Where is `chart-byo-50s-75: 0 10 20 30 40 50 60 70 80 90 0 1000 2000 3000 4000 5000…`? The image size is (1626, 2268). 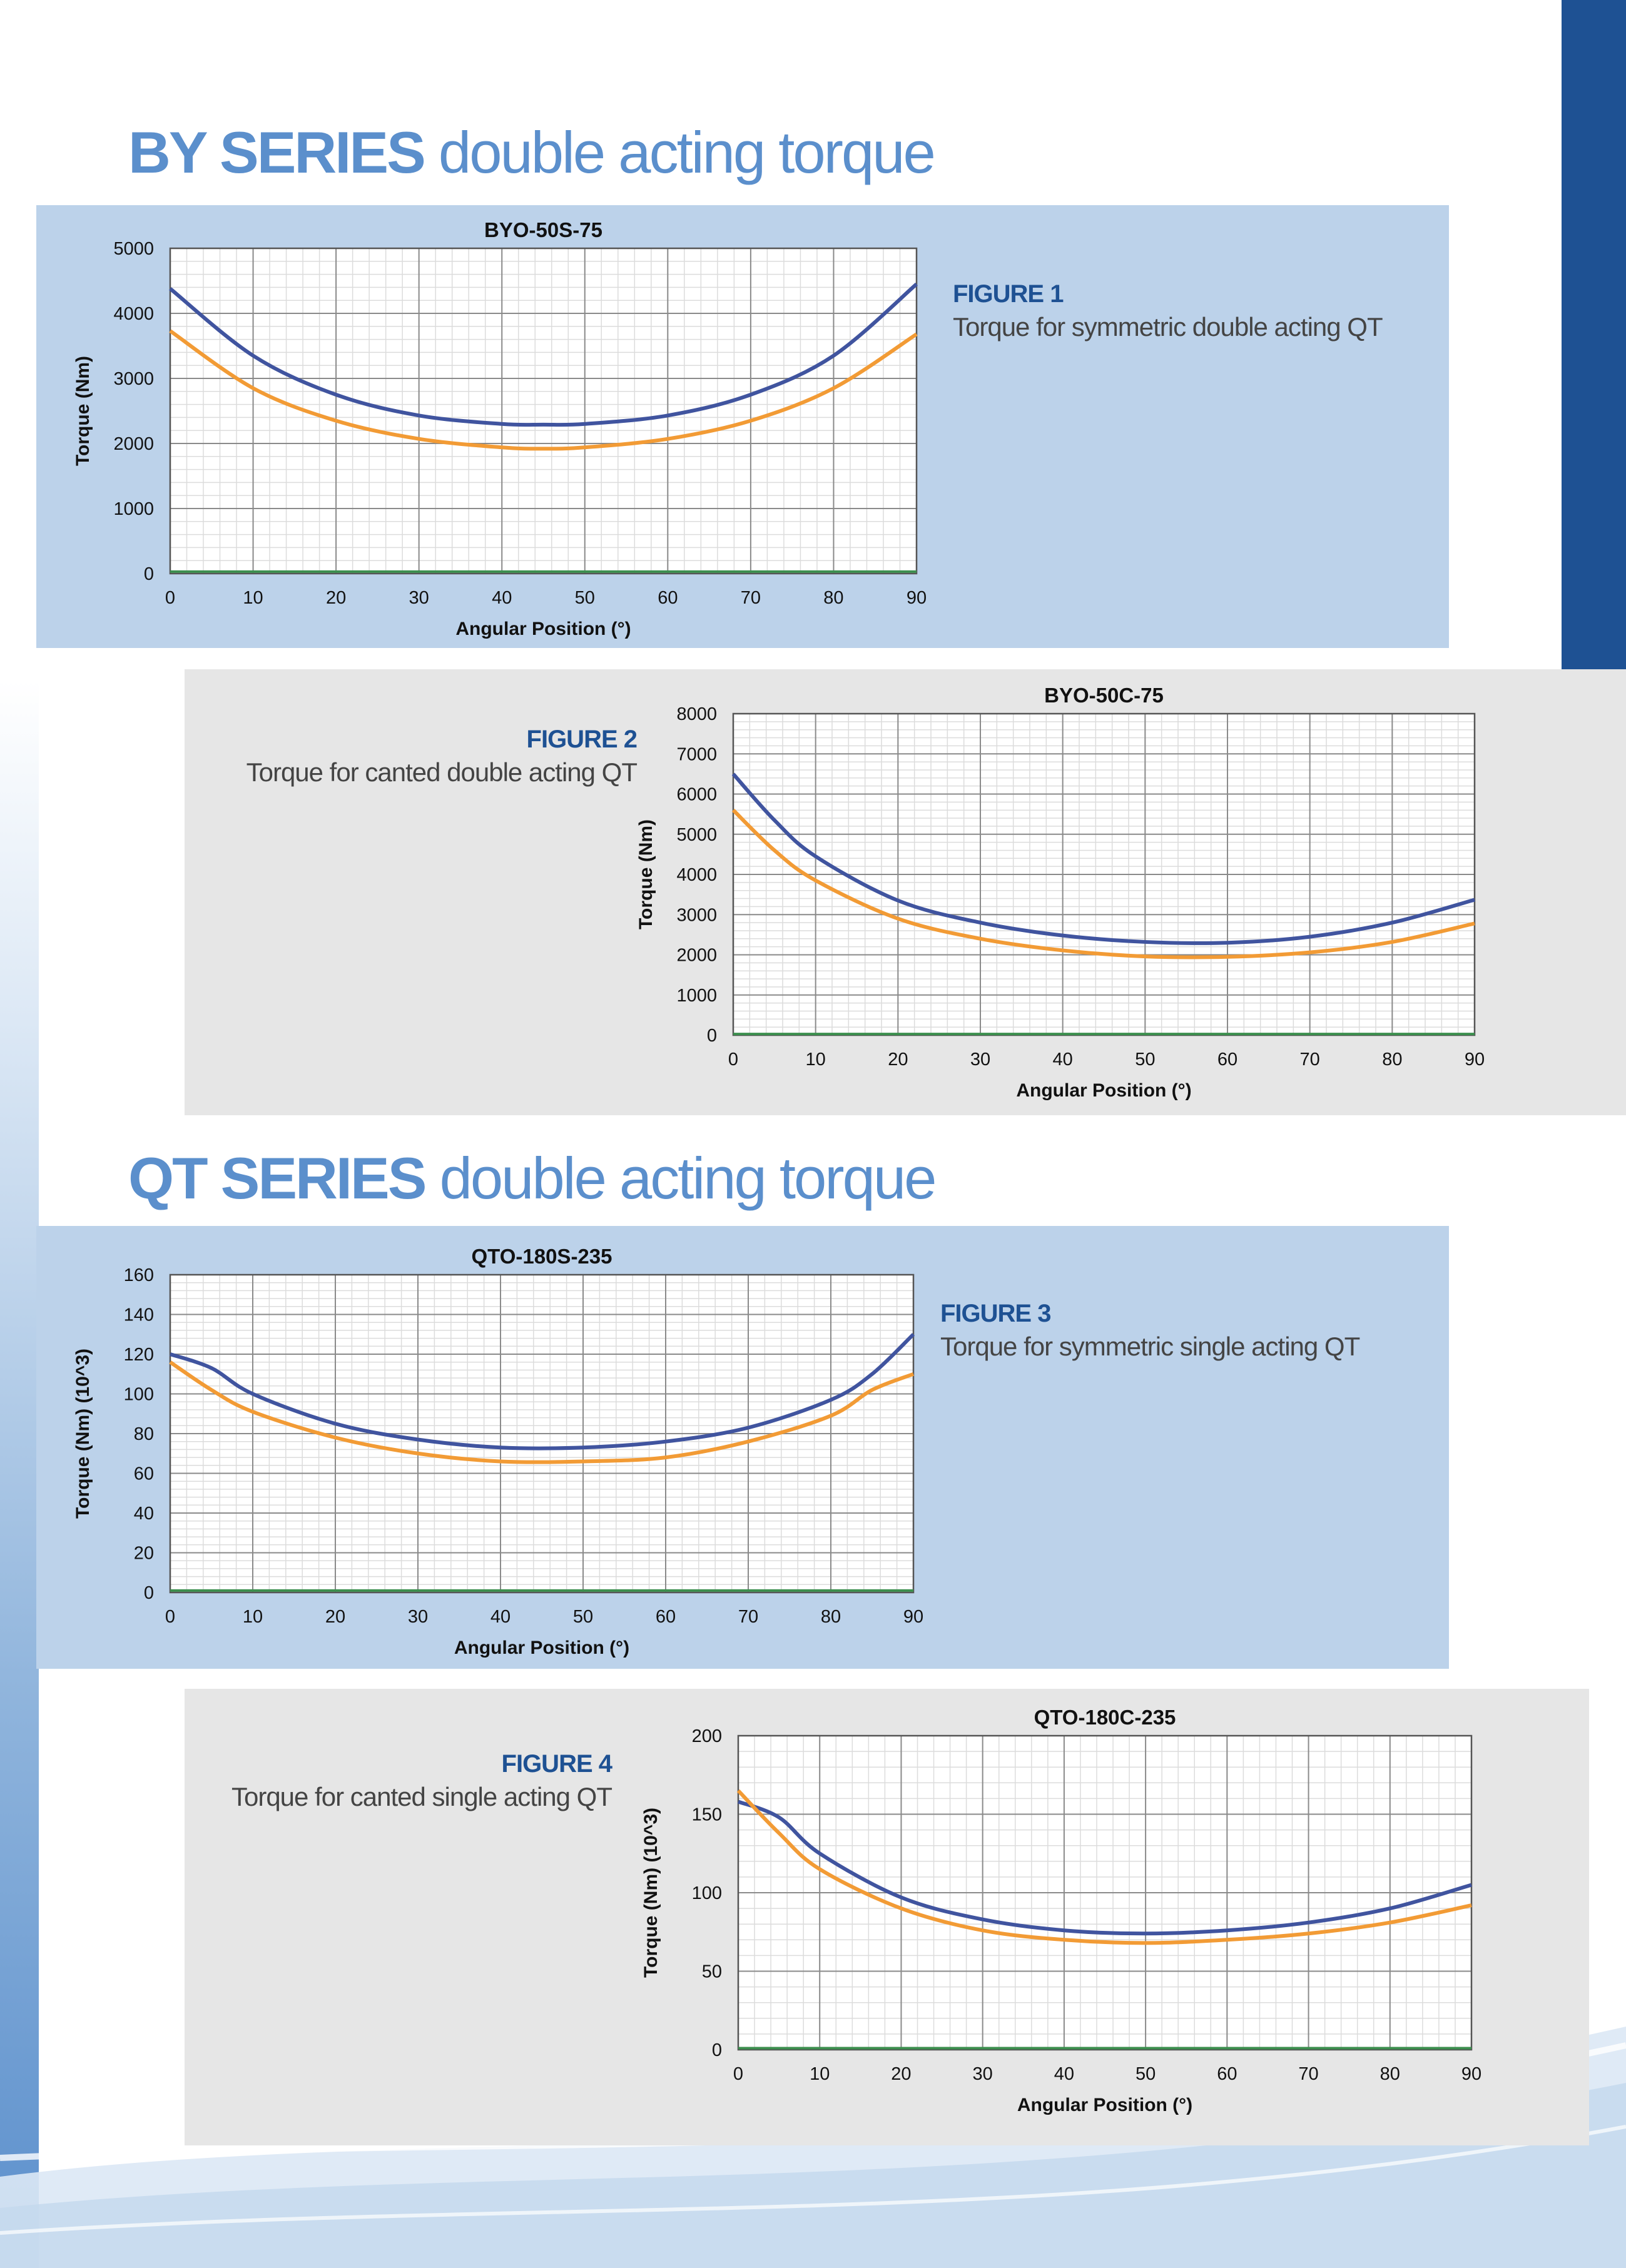 chart-byo-50s-75: 0 10 20 30 40 50 60 70 80 90 0 1000 2000 3000 4000 5000… is located at coordinates (500, 428).